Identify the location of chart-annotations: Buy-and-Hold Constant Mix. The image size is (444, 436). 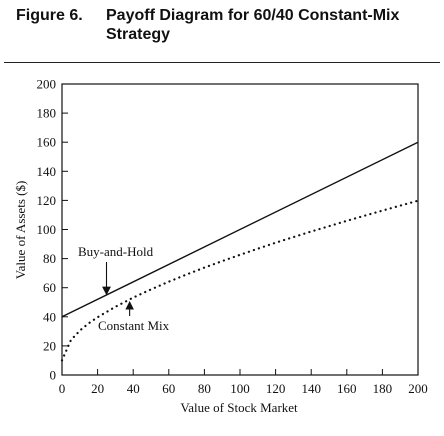
(124, 288).